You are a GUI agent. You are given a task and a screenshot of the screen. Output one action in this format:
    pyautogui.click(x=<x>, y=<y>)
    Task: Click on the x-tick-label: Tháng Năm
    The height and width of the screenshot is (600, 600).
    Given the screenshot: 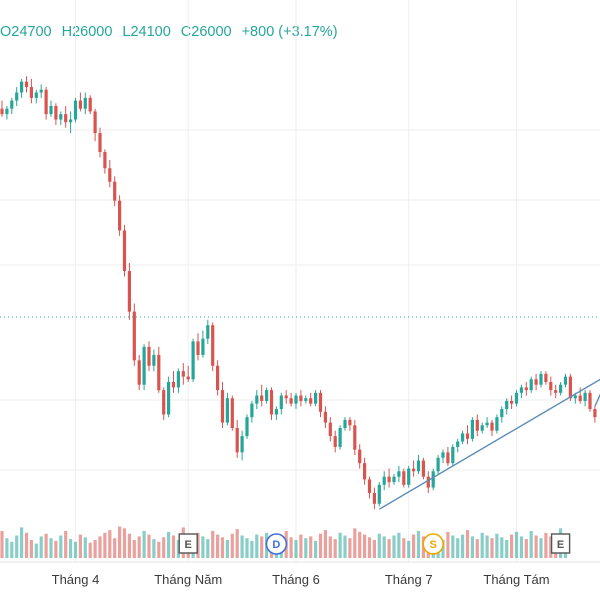 What is the action you would take?
    pyautogui.click(x=188, y=579)
    